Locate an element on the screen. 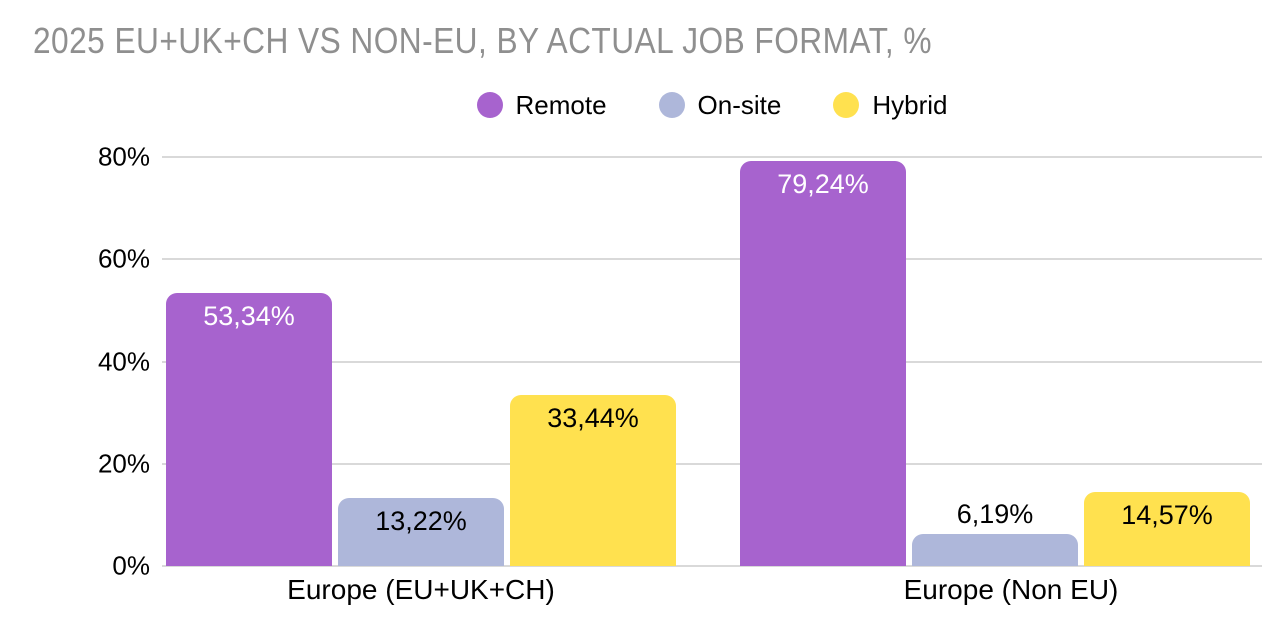 The image size is (1282, 624). y-tick-label: 80% is located at coordinates (123, 156).